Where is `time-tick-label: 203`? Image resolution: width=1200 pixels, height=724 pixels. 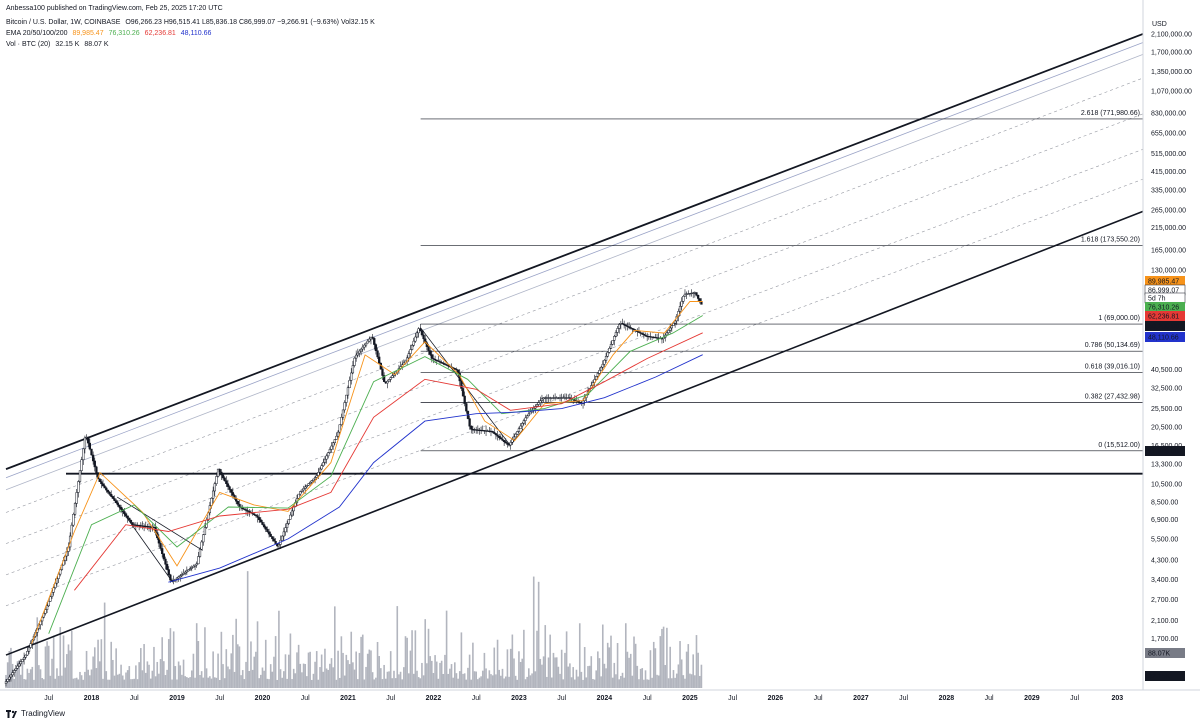
time-tick-label: 203 is located at coordinates (1118, 698).